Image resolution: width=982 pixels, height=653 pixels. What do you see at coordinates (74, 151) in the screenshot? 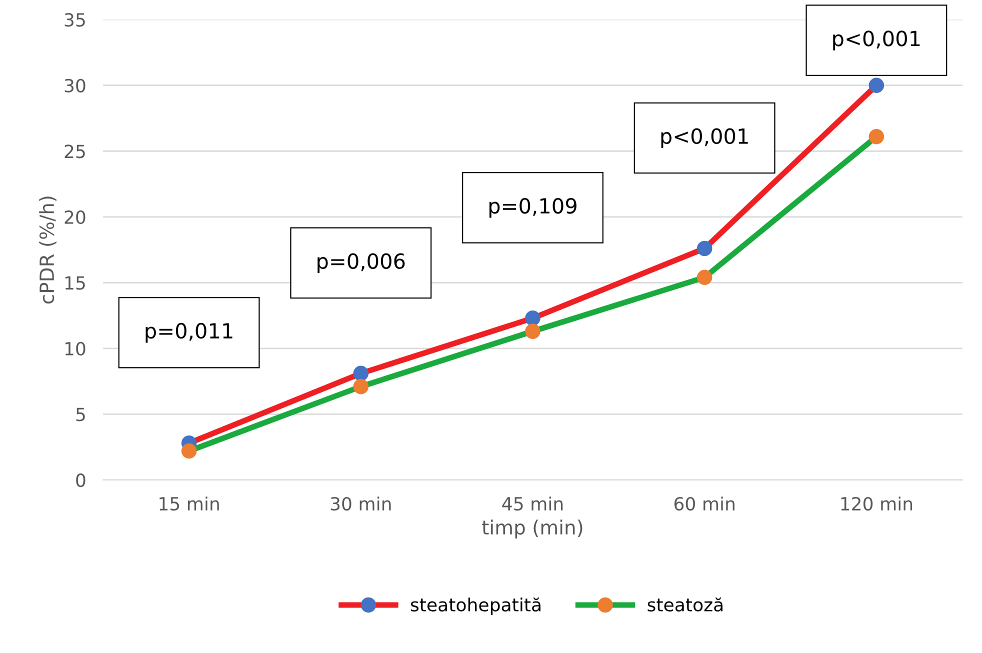
I see `y-tick-label: 25` at bounding box center [74, 151].